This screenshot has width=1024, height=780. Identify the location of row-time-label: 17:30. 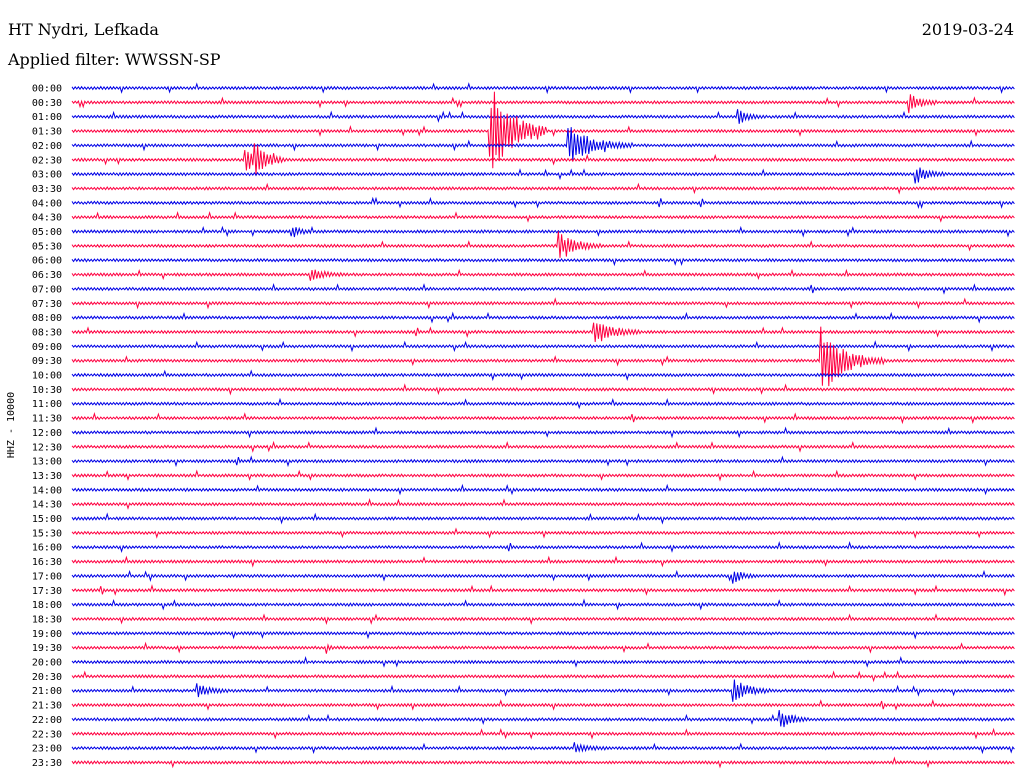
(47, 591).